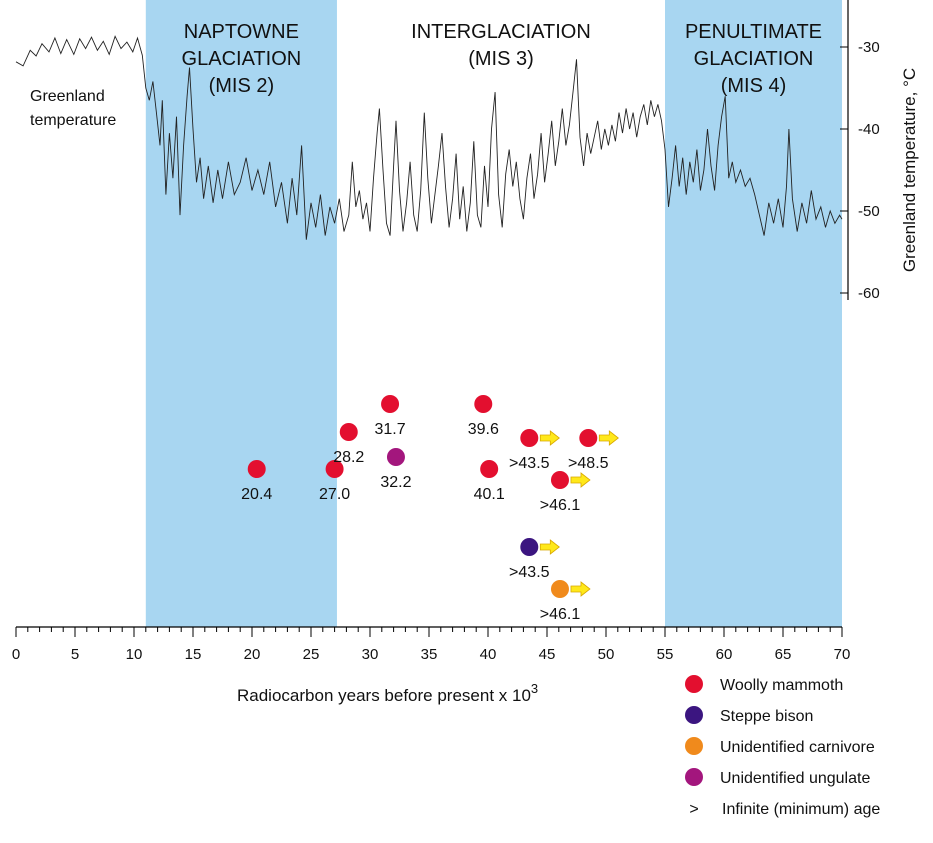 Image resolution: width=933 pixels, height=843 pixels. Describe the element at coordinates (395, 482) in the screenshot. I see `data-label: 32.2` at that location.